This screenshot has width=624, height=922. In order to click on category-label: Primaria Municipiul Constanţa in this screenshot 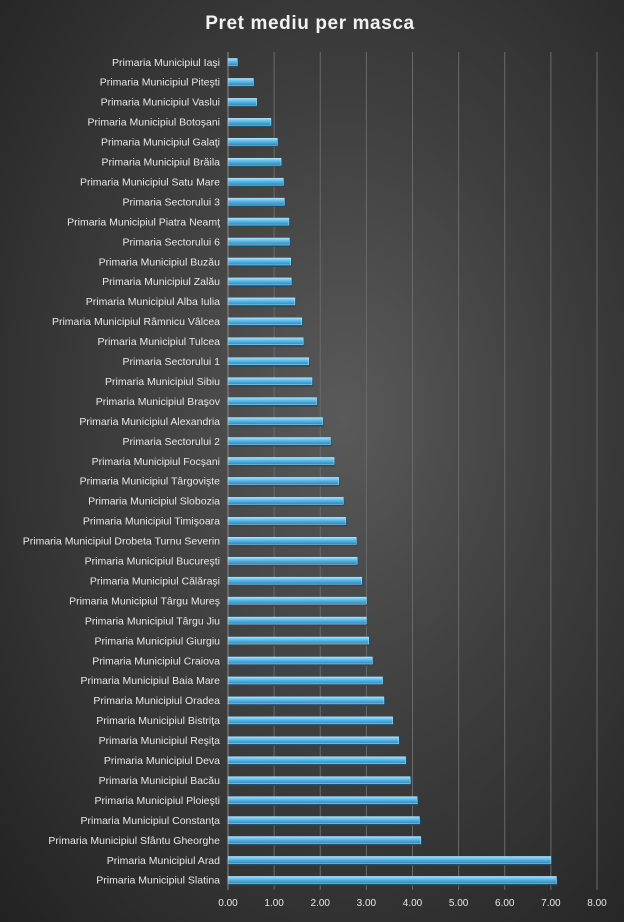, I will do `click(151, 821)`.